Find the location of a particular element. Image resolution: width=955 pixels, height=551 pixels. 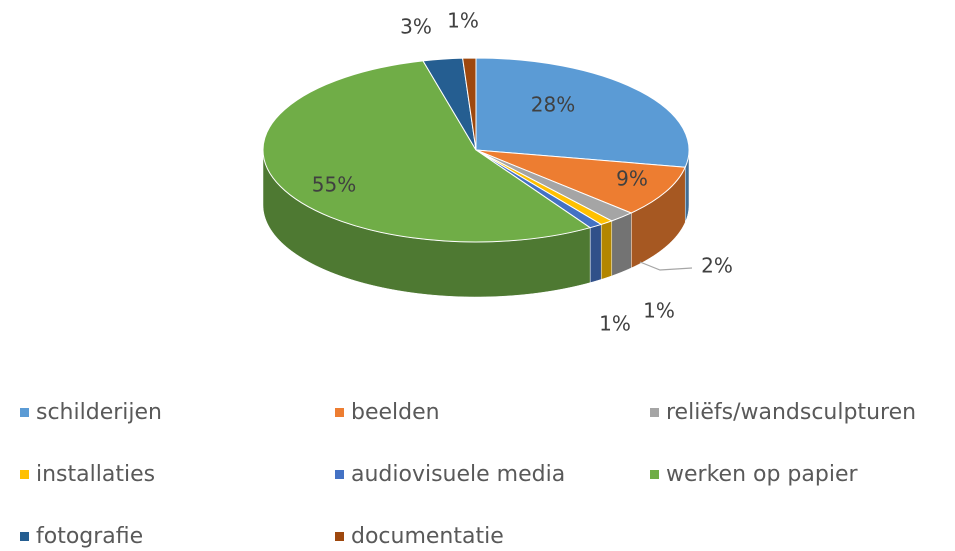

legend-label: reliëfs/wandsculpturen is located at coordinates (791, 412).